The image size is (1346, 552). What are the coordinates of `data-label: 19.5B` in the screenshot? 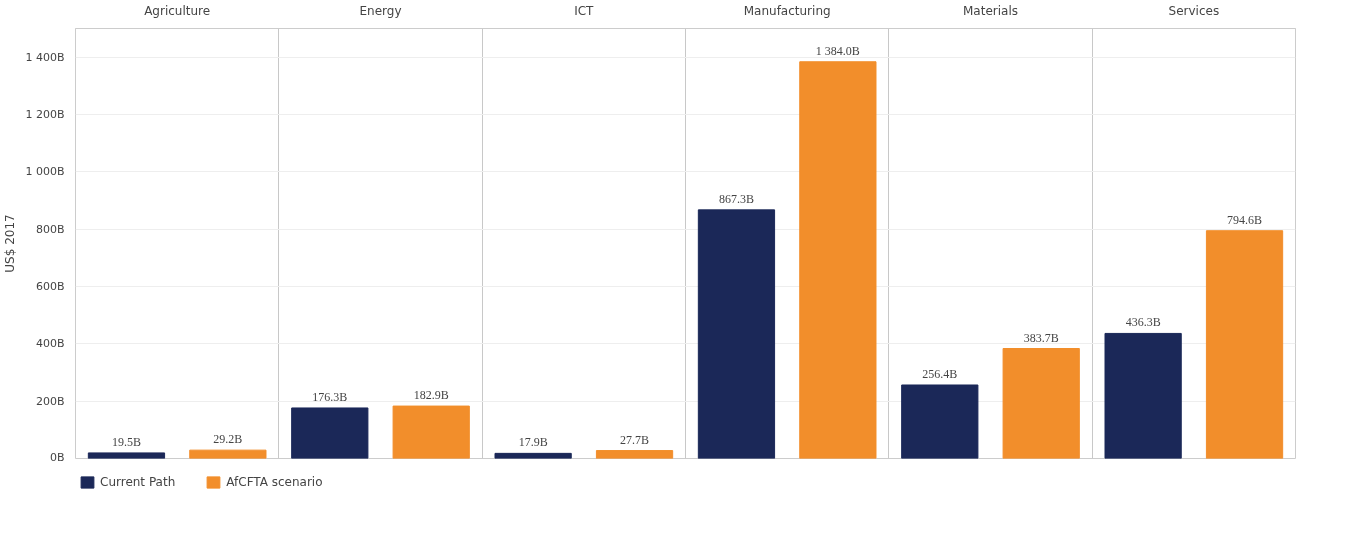 It's located at (126, 441).